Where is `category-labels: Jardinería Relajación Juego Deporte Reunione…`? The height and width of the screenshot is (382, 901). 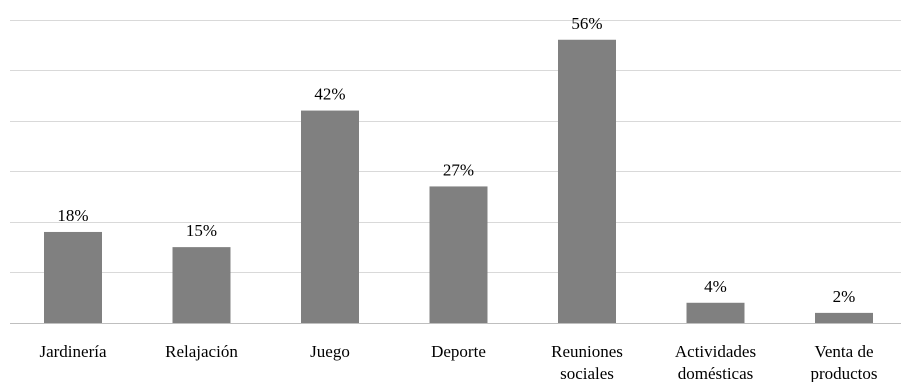
category-labels: Jardinería Relajación Juego Deporte Reunione… is located at coordinates (458, 362).